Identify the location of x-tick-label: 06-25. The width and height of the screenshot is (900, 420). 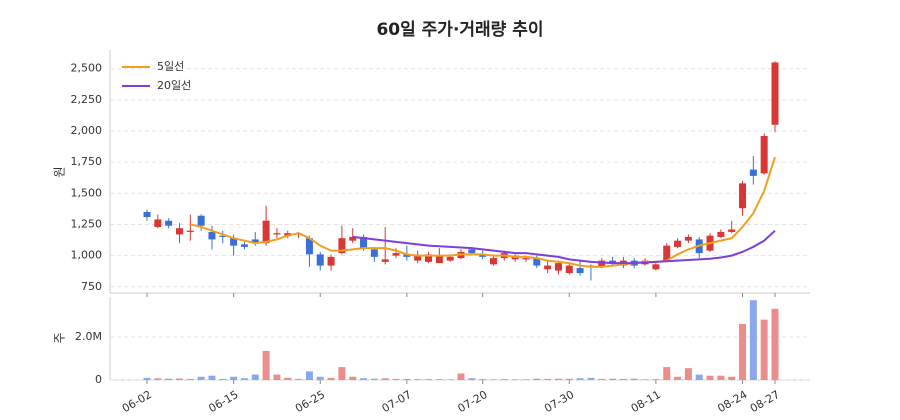
(310, 401).